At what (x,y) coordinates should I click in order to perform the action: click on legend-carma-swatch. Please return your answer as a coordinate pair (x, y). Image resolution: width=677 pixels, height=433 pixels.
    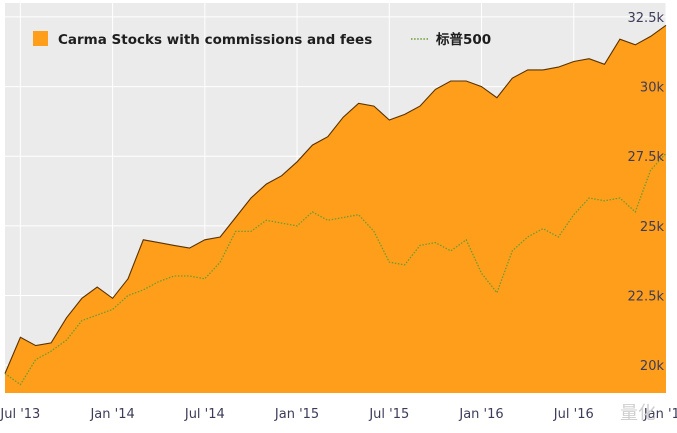
    Looking at the image, I should click on (40, 38).